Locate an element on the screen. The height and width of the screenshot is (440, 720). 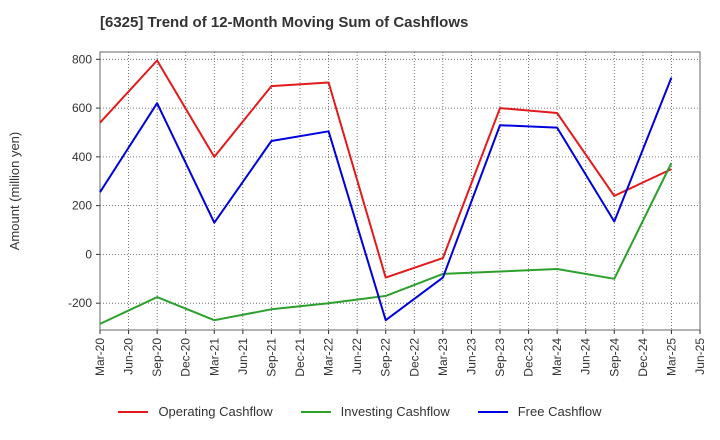
x-tick-label: Sep-23 is located at coordinates (500, 357).